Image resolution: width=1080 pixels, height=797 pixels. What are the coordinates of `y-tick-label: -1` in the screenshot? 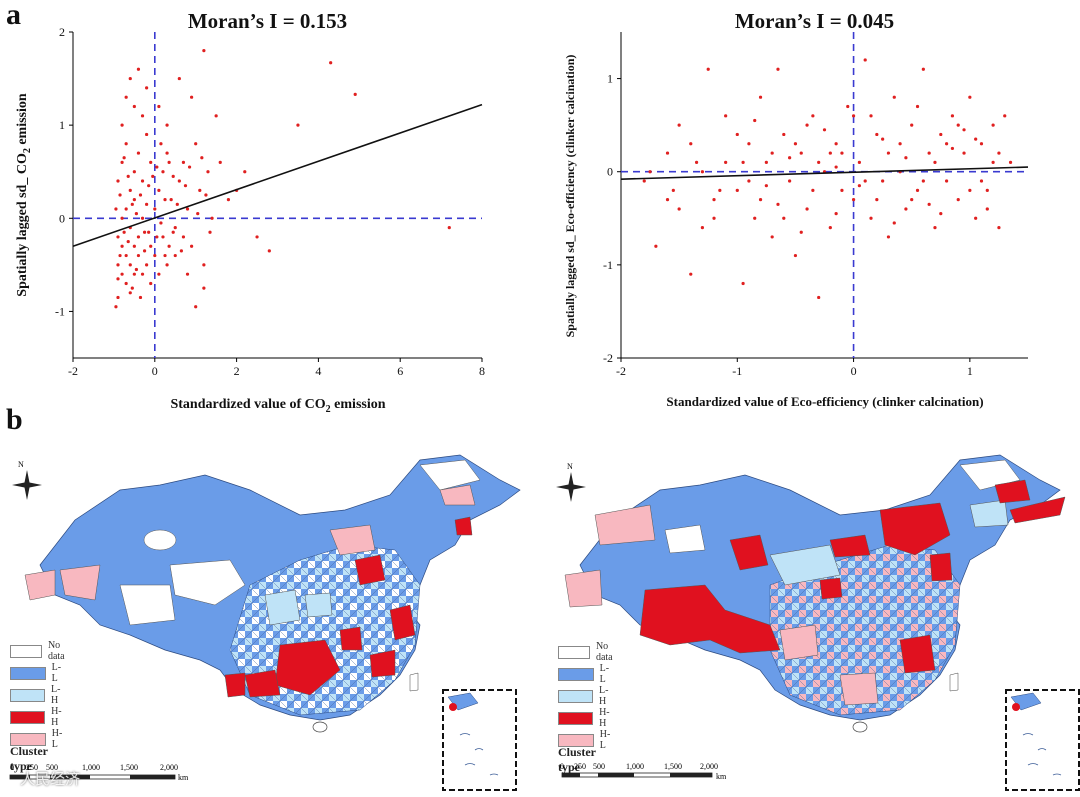 It's located at (60, 311).